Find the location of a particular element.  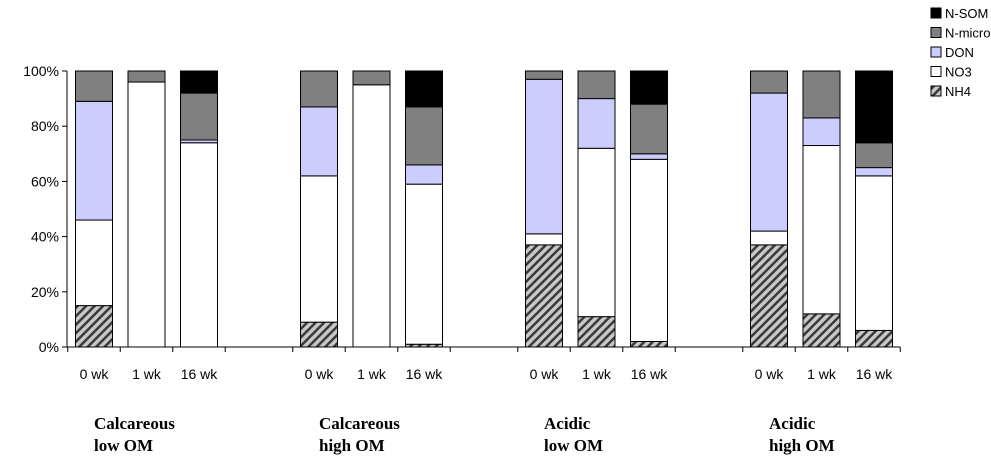

legend-label: NO3 is located at coordinates (958, 72).